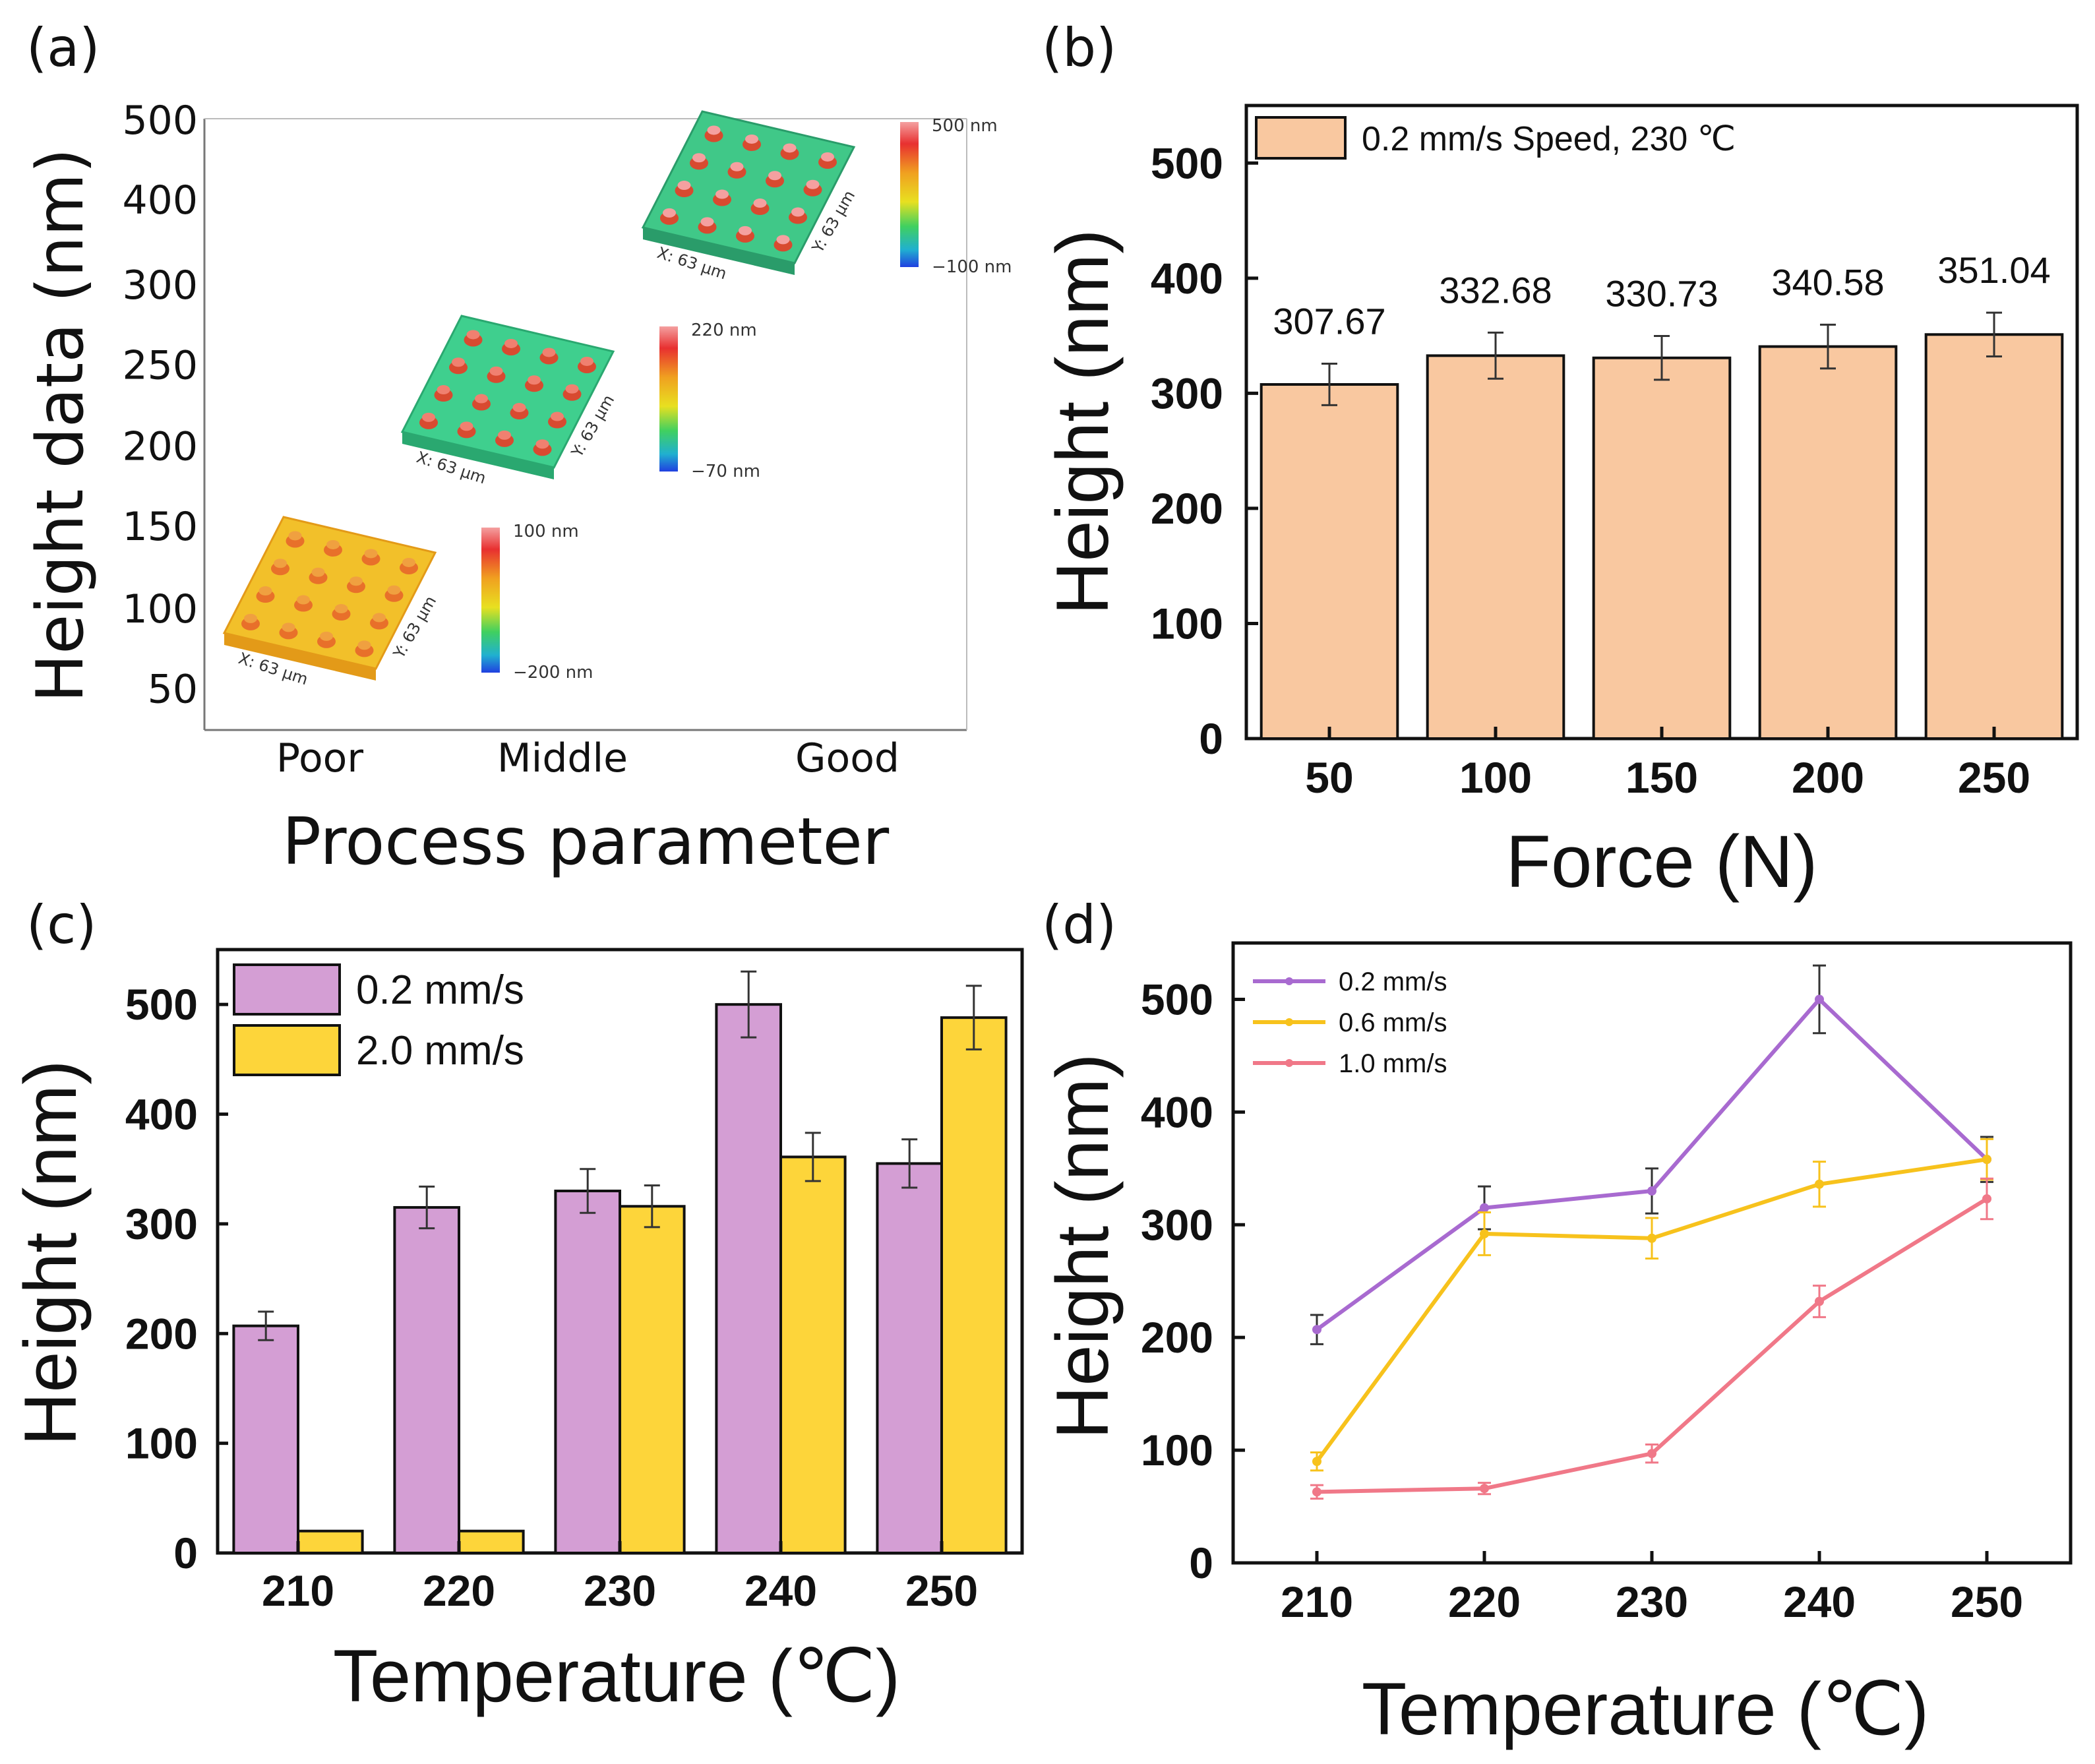 This screenshot has width=2095, height=1764. Describe the element at coordinates (725, 472) in the screenshot. I see `afm-colorbar-min: −70 nm` at that location.